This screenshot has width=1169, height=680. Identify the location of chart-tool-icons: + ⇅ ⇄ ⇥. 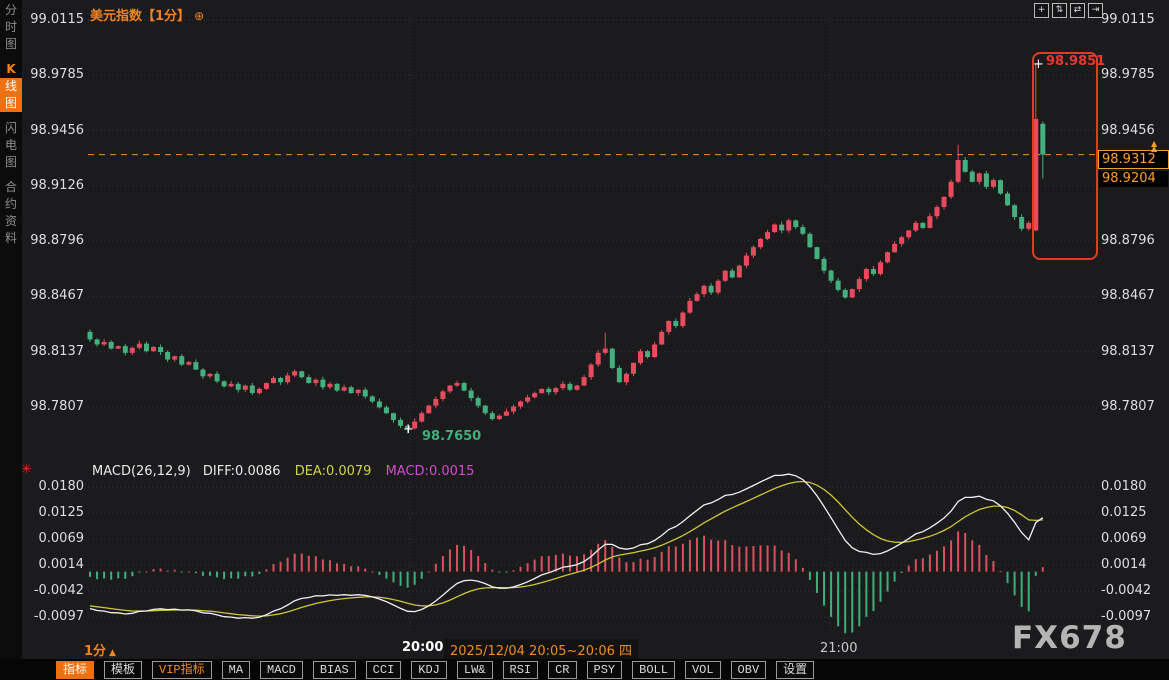
(1068, 10).